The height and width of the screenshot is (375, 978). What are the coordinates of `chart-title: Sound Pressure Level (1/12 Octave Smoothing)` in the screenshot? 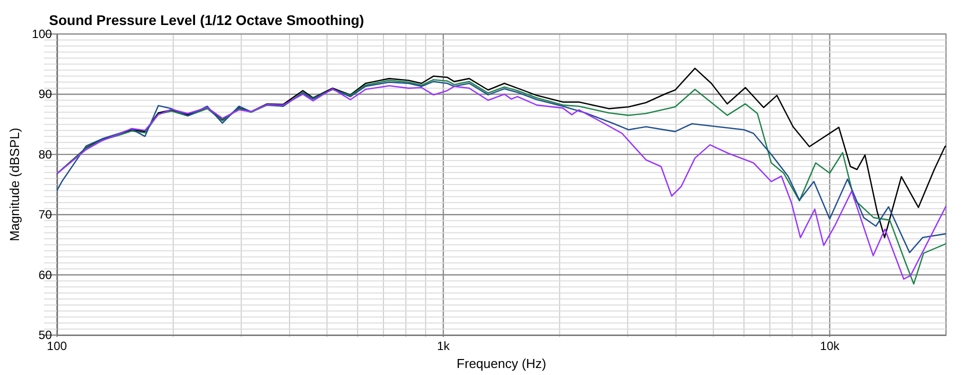 It's located at (206, 20).